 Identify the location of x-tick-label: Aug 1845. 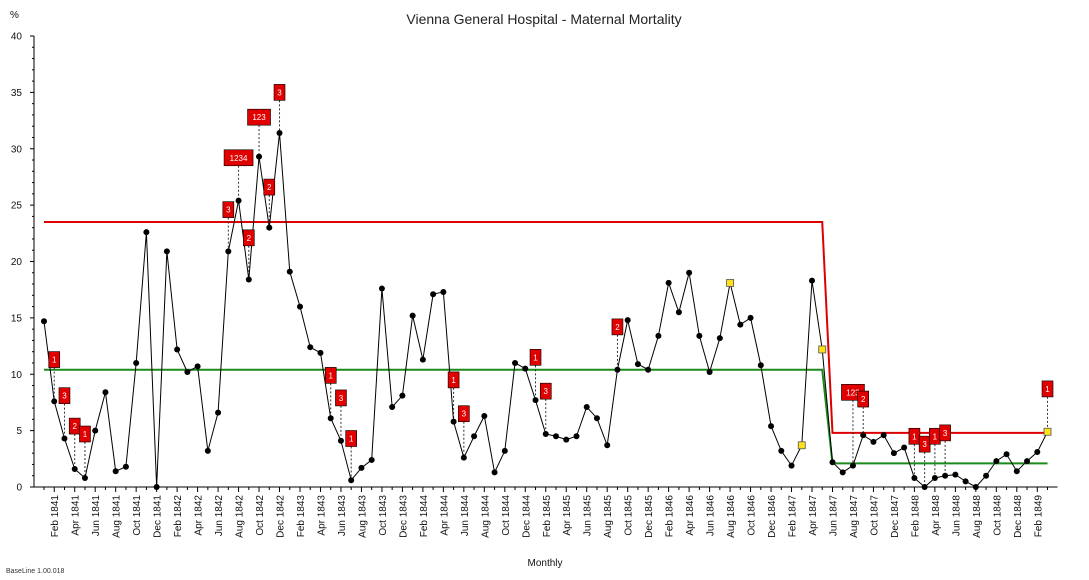
(608, 516).